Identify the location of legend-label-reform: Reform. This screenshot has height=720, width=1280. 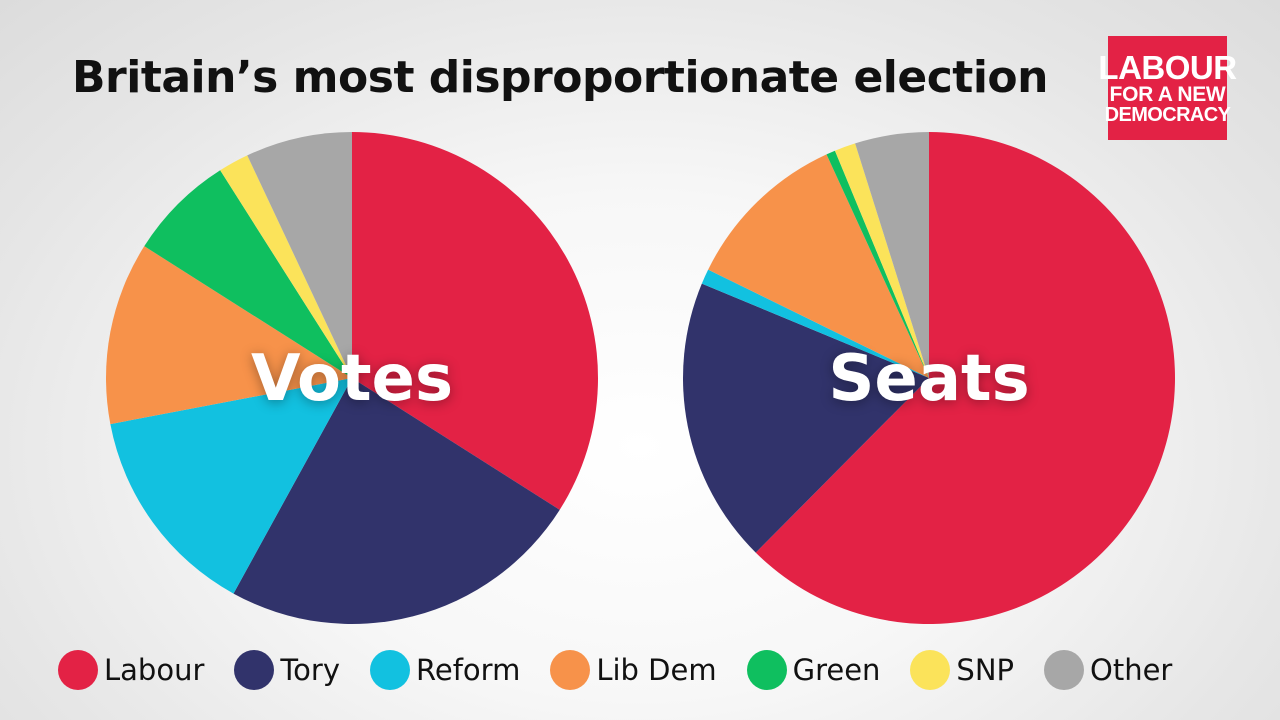
(468, 670).